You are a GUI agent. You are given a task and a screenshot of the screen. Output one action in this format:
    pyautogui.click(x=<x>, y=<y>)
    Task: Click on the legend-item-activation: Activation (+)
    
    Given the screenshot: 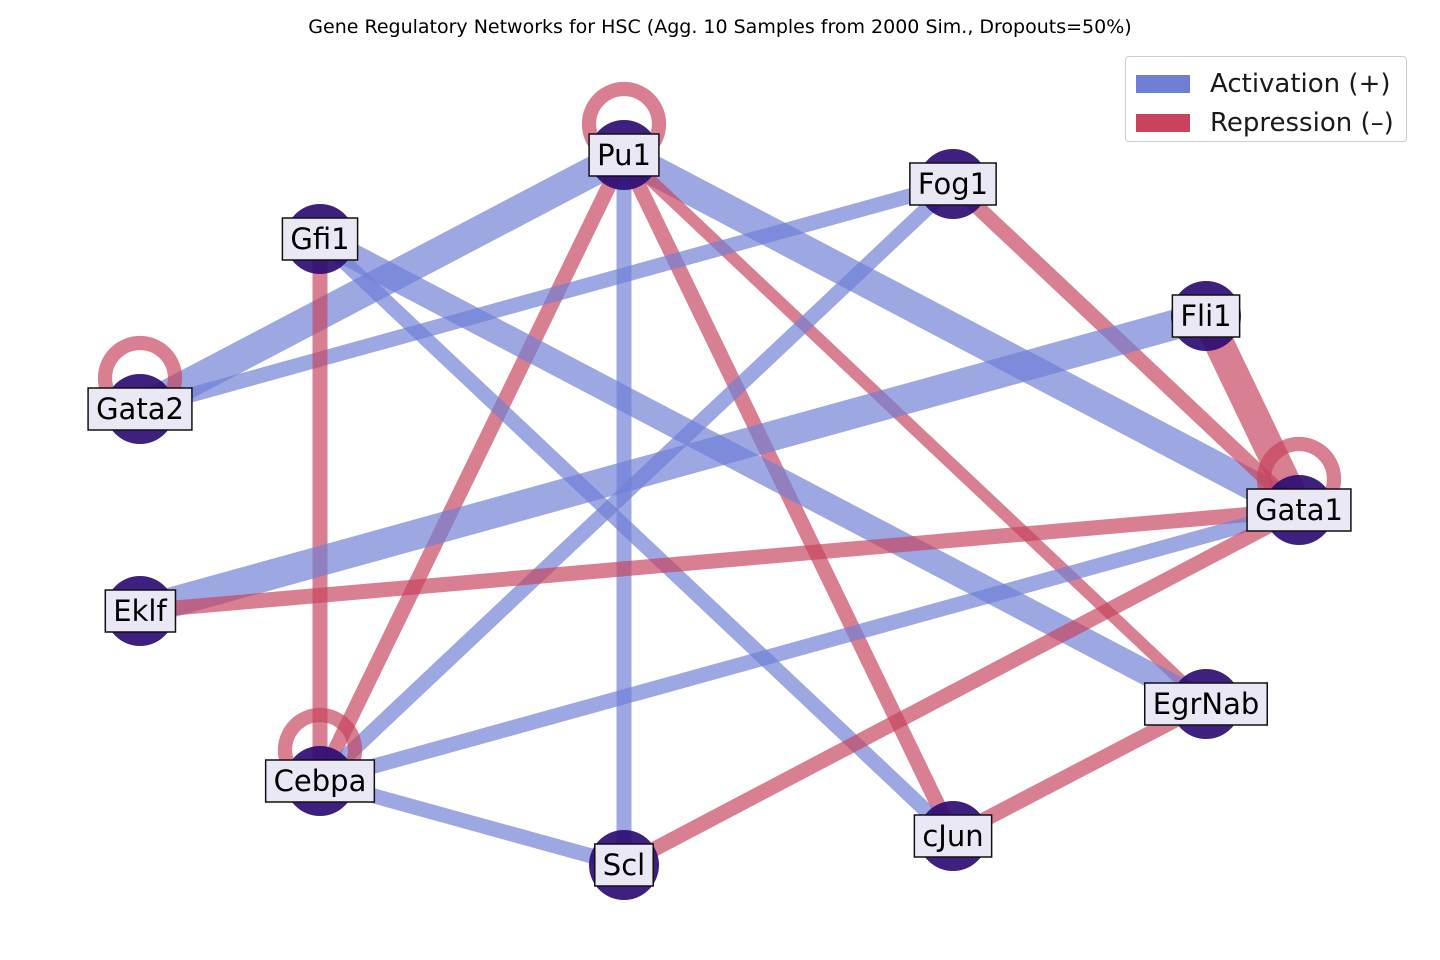 What is the action you would take?
    pyautogui.click(x=1263, y=84)
    